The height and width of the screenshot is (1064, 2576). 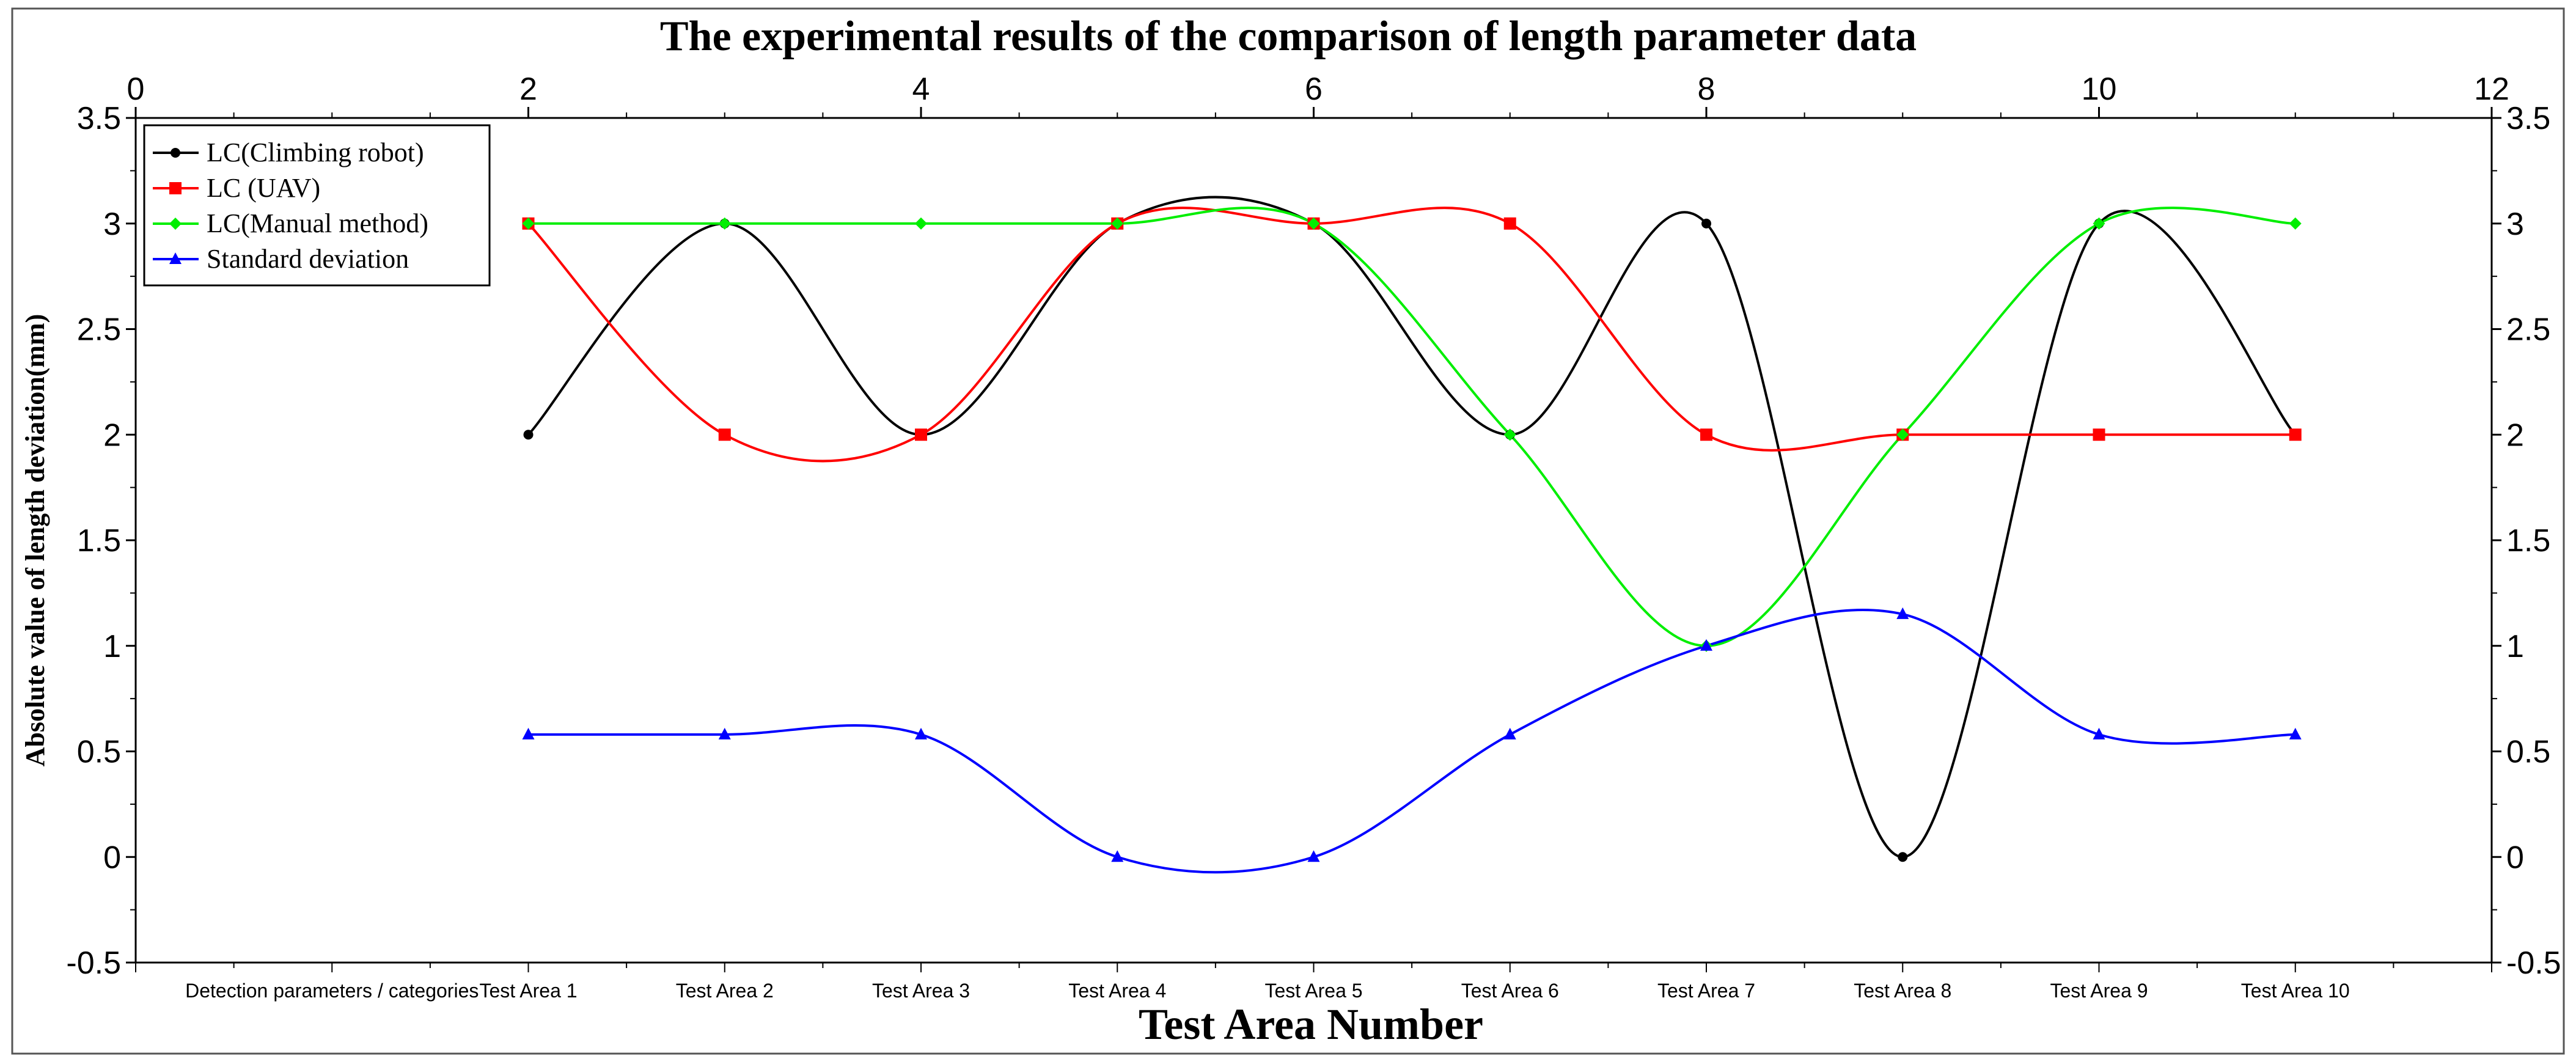 I want to click on left-axis-tick-label: -0.5, so click(x=93, y=963).